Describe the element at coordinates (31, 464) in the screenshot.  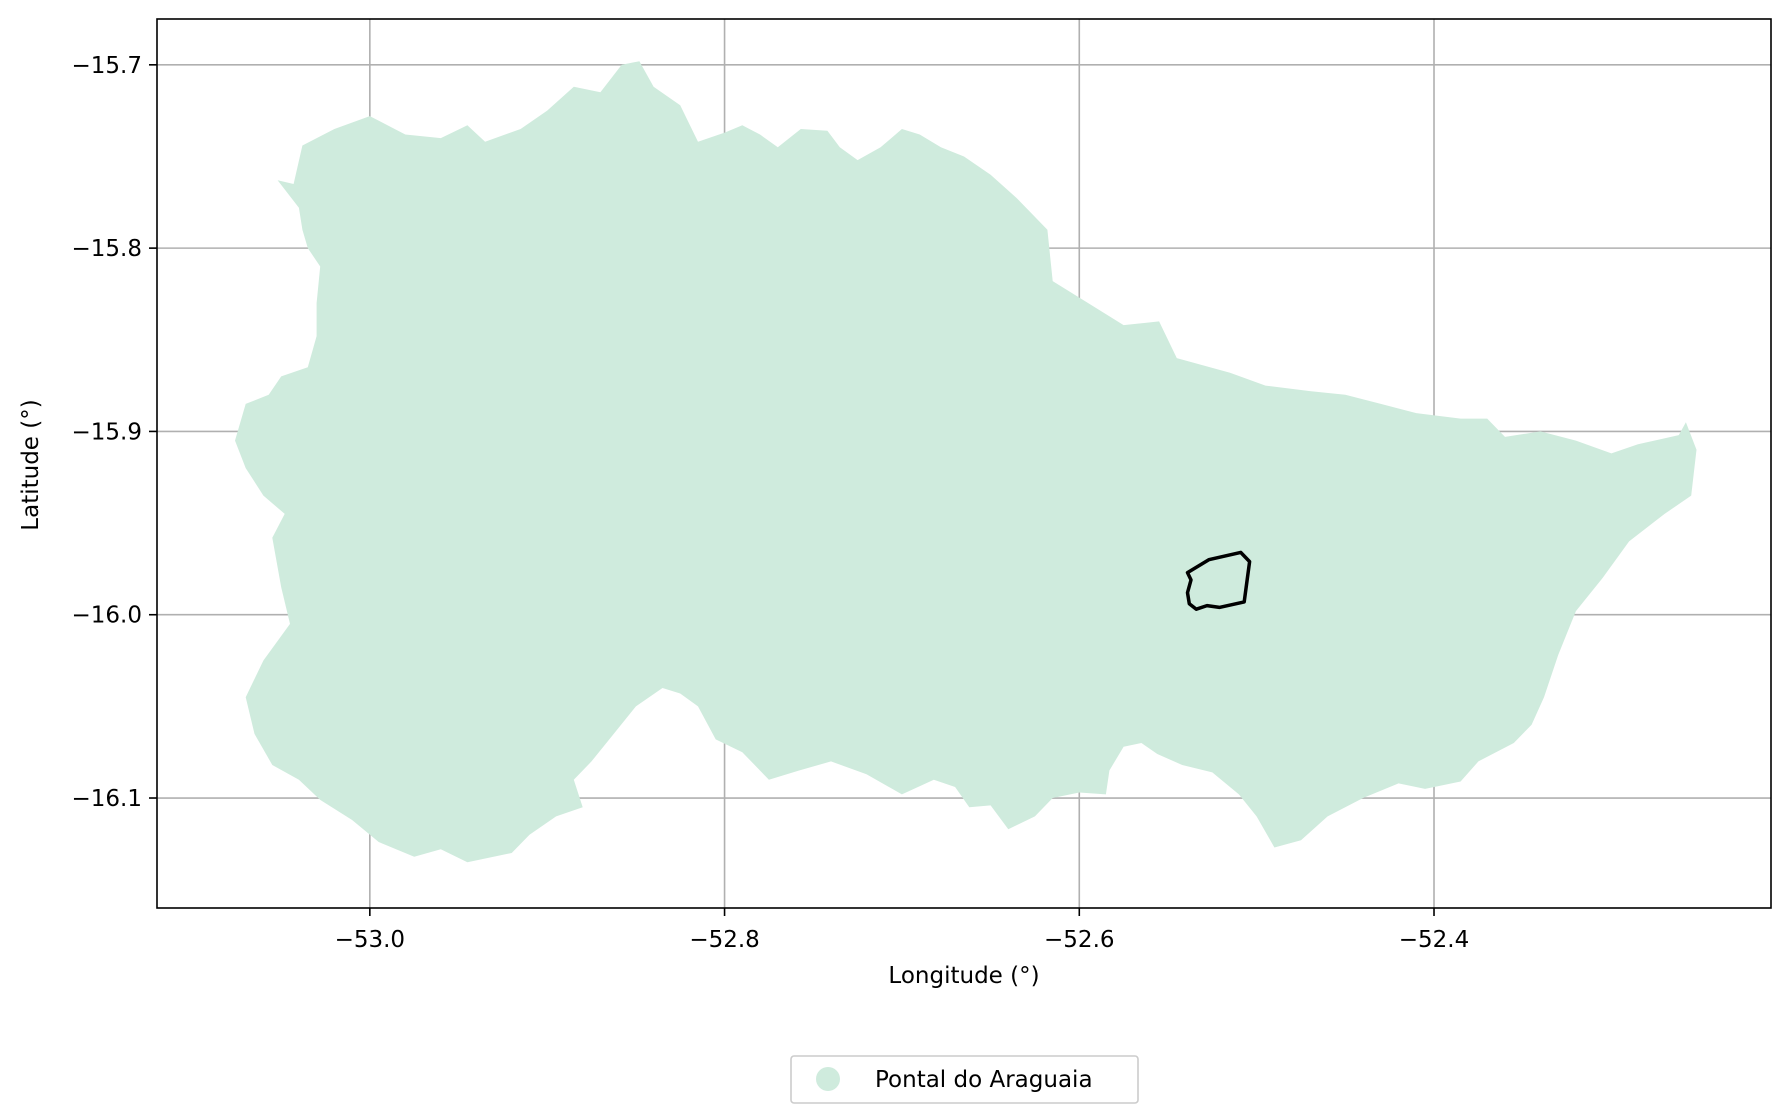
I see `y-axis-label: Latitude (°)` at that location.